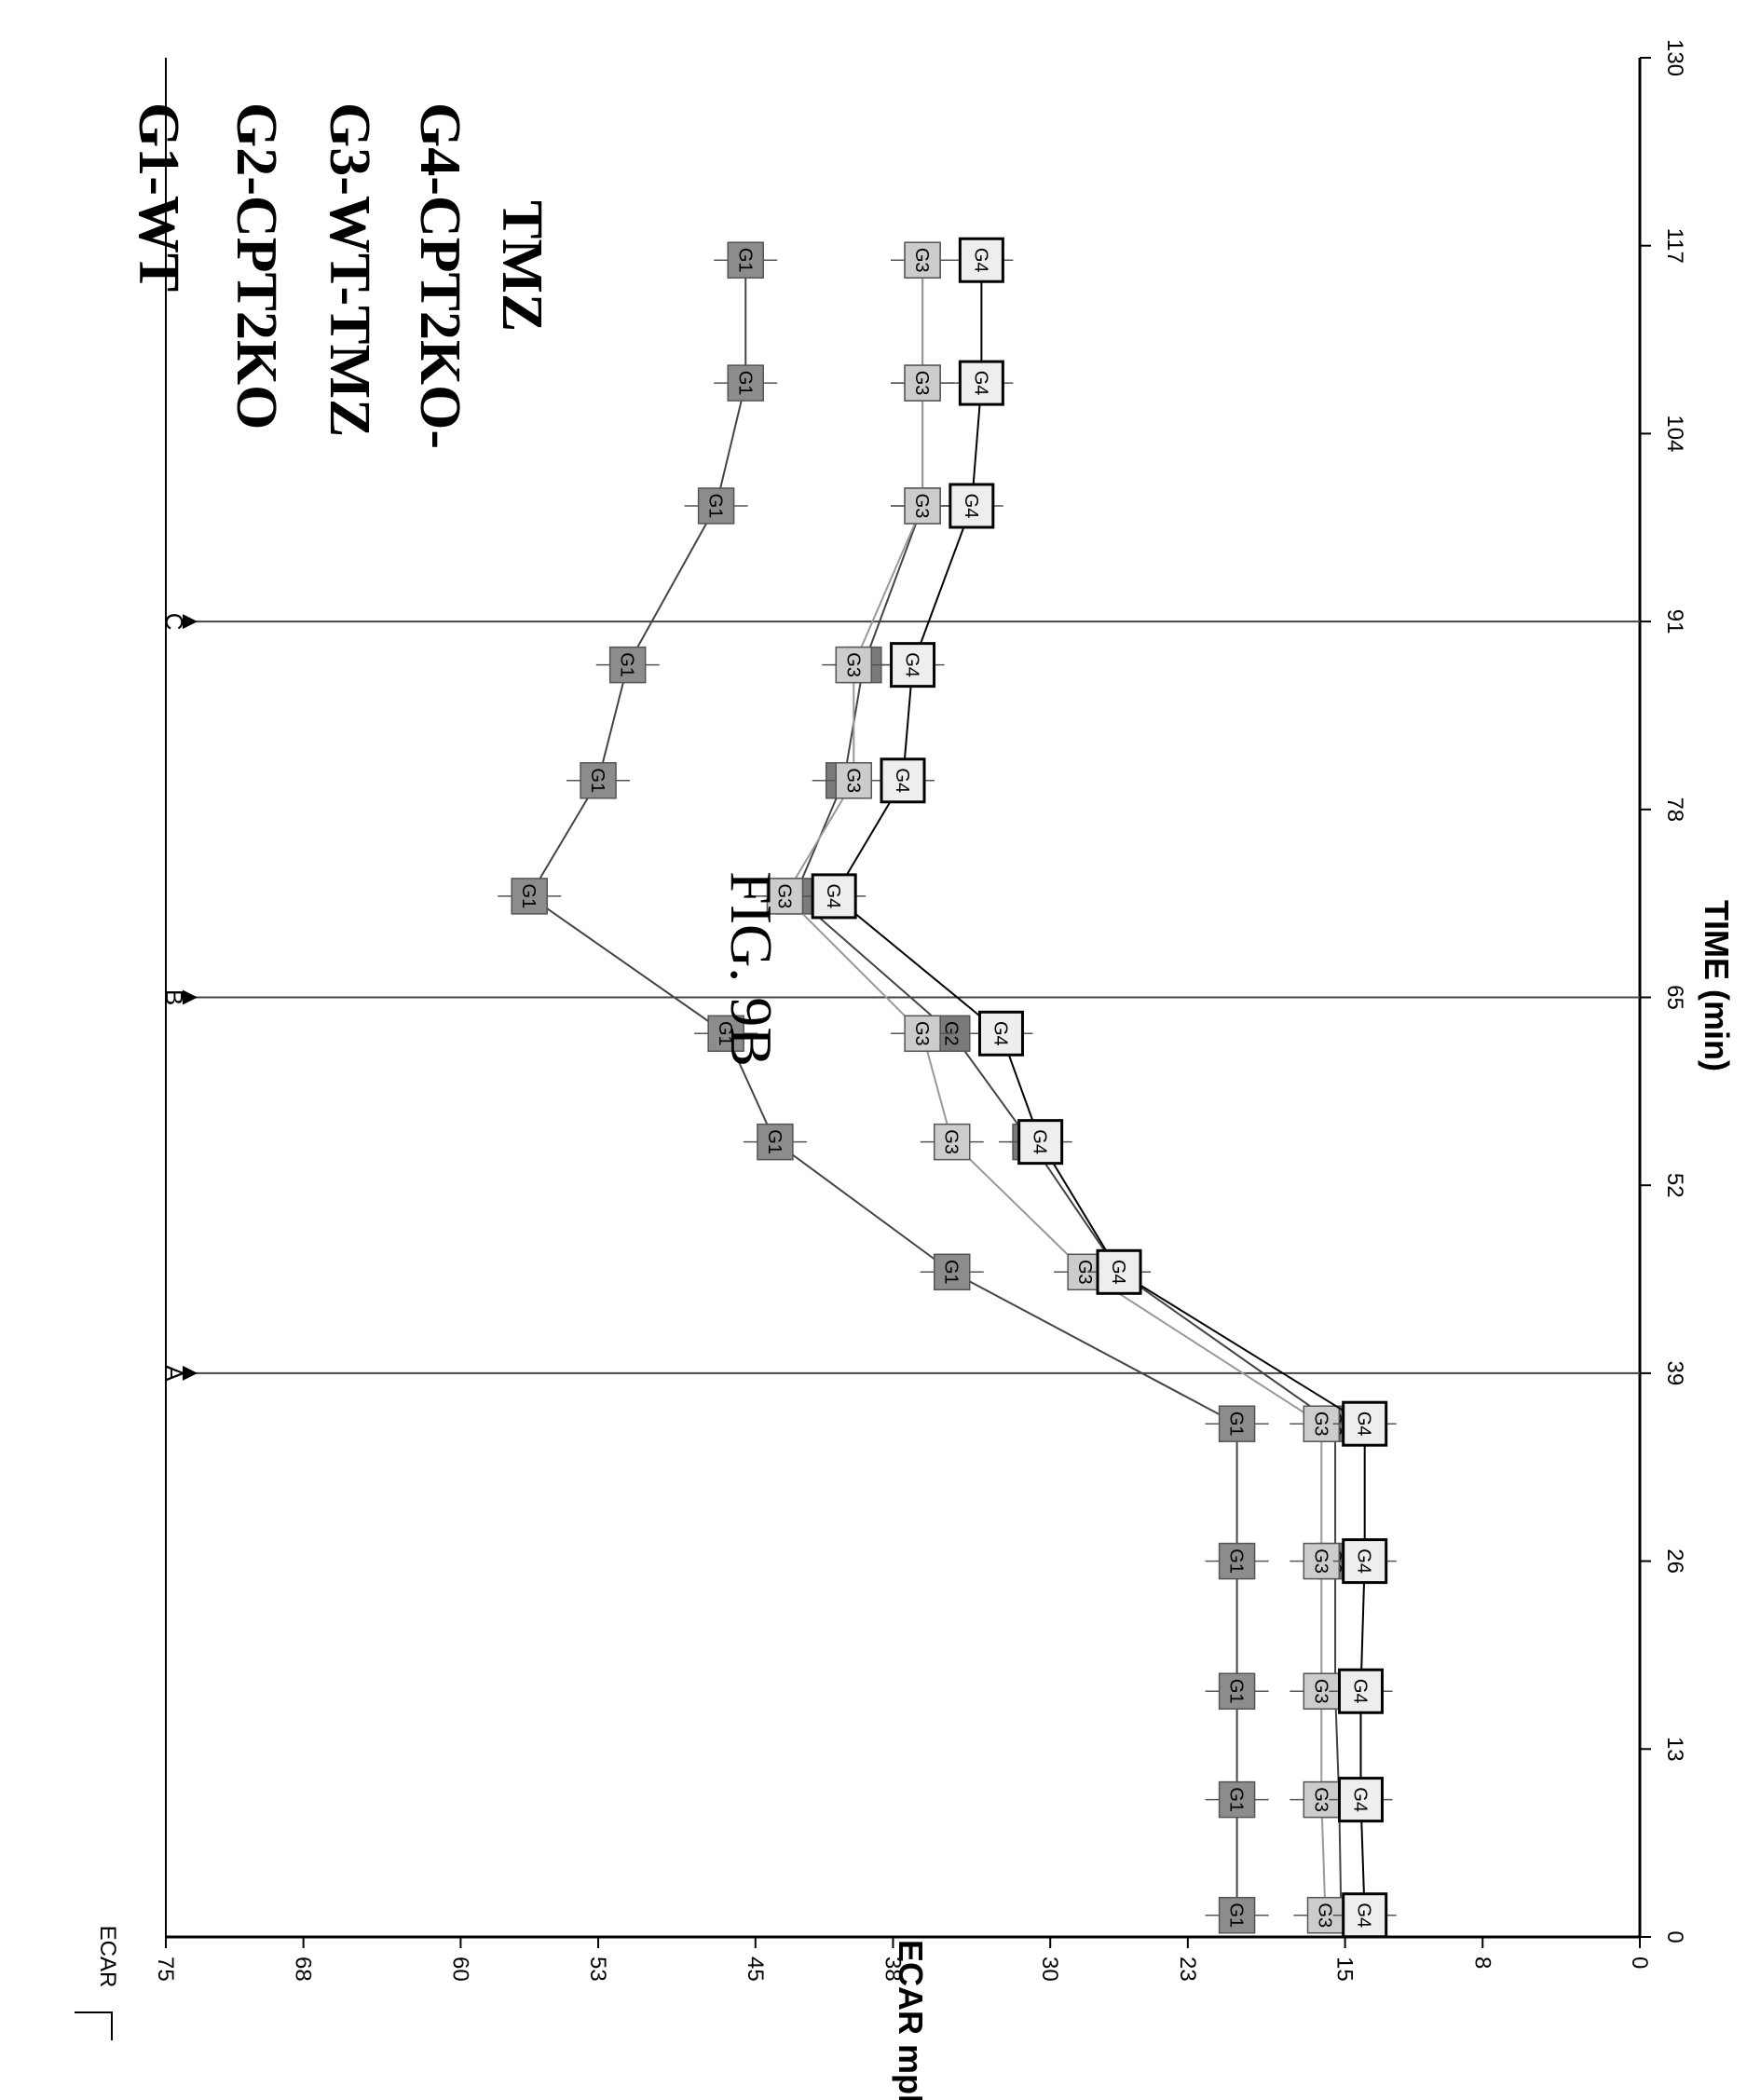  What do you see at coordinates (1674, 57) in the screenshot?
I see `x-tick-label: 130` at bounding box center [1674, 57].